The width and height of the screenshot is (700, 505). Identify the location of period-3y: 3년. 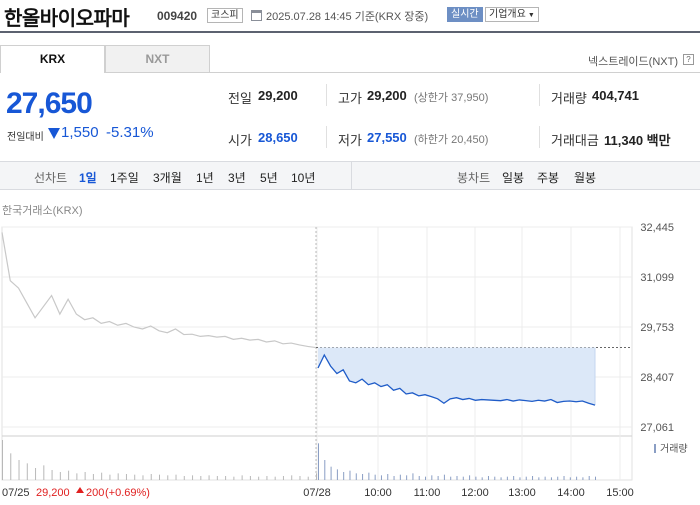
(237, 178).